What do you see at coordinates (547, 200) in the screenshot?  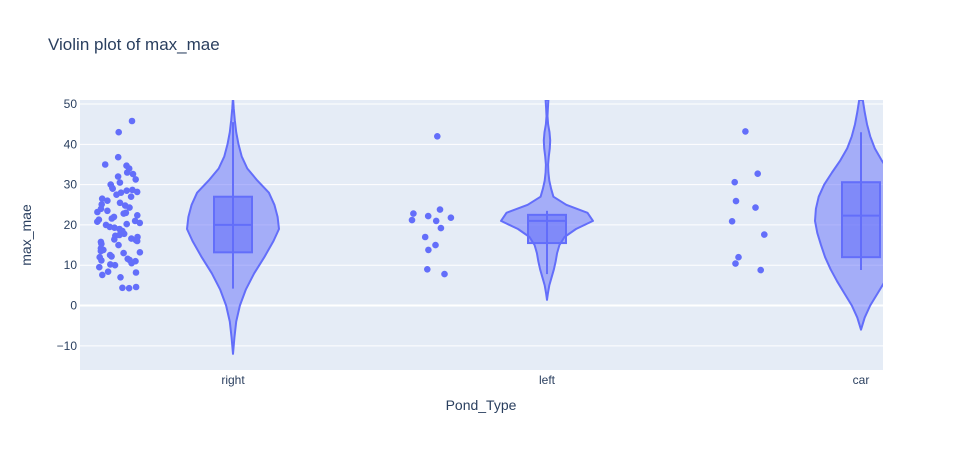 I see `violin-body` at bounding box center [547, 200].